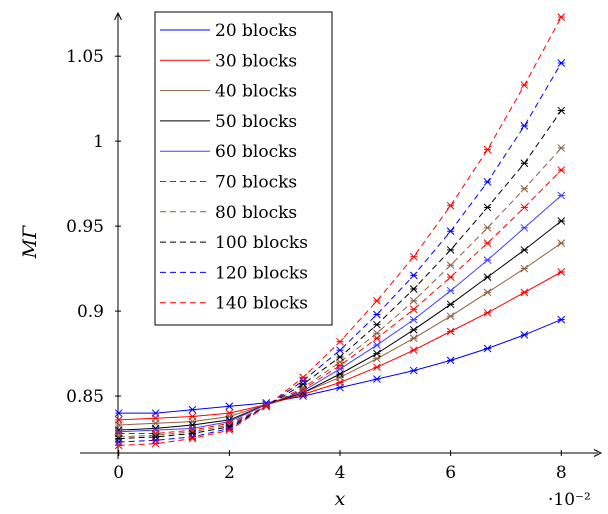  I want to click on x-tick-label: 8, so click(561, 473).